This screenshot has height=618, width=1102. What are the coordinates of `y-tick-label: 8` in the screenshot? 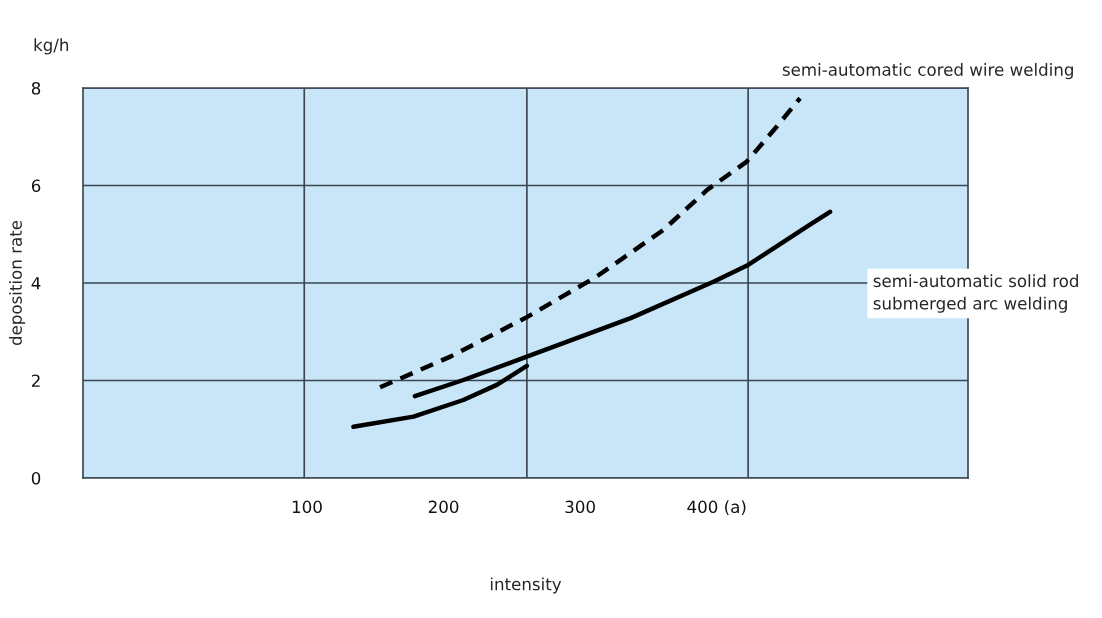 It's located at (36, 88).